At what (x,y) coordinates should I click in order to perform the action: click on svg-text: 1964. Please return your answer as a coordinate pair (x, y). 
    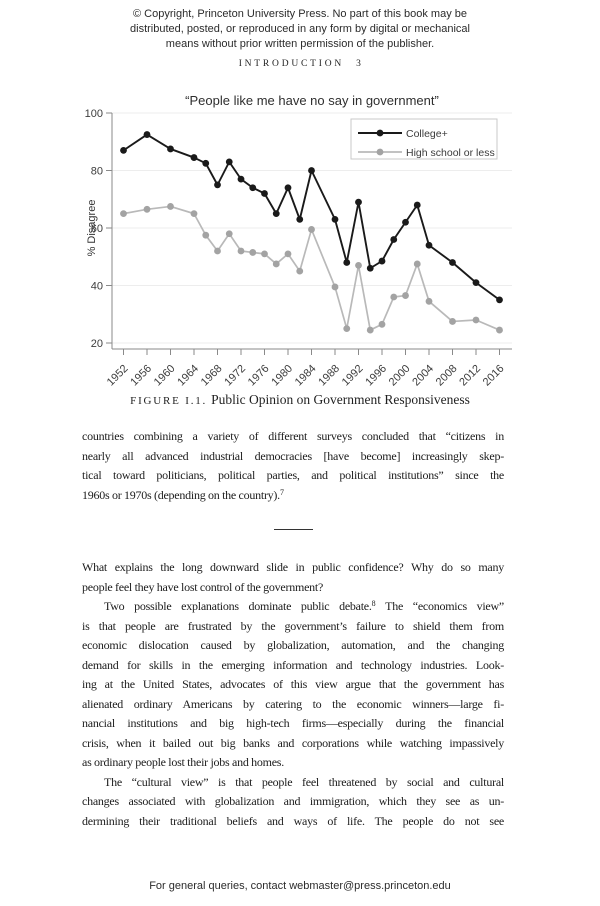
    Looking at the image, I should click on (188, 376).